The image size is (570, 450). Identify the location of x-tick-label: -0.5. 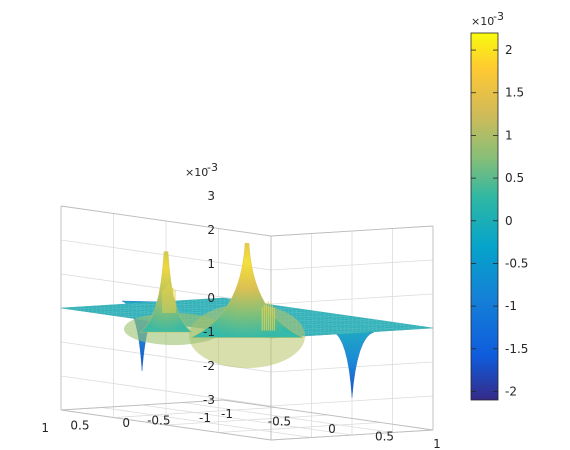
(279, 422).